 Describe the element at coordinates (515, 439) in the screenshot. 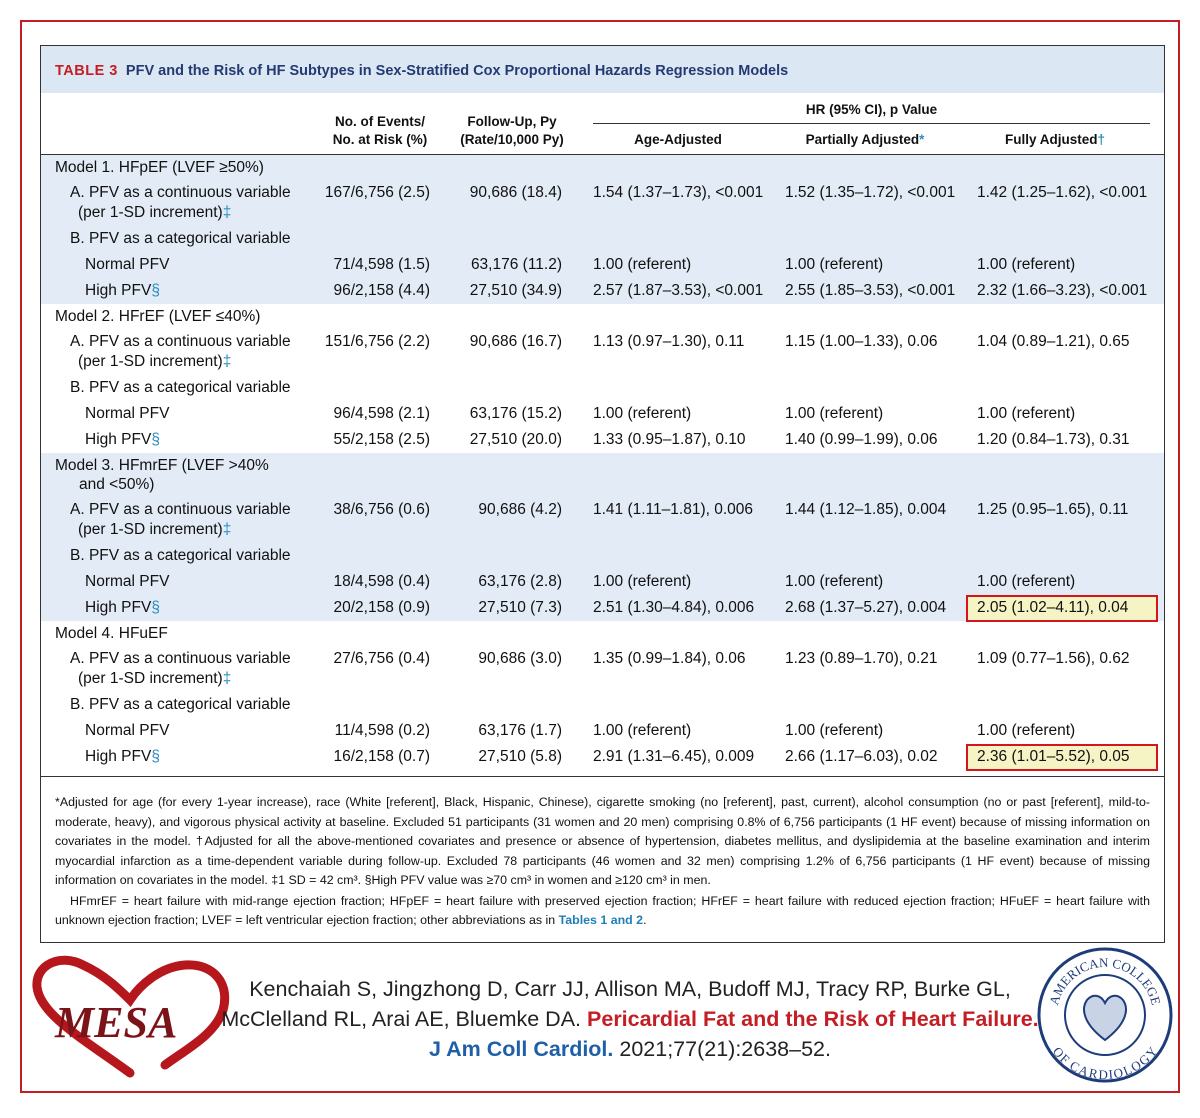

I see `followup: 27,510 (20.0)` at that location.